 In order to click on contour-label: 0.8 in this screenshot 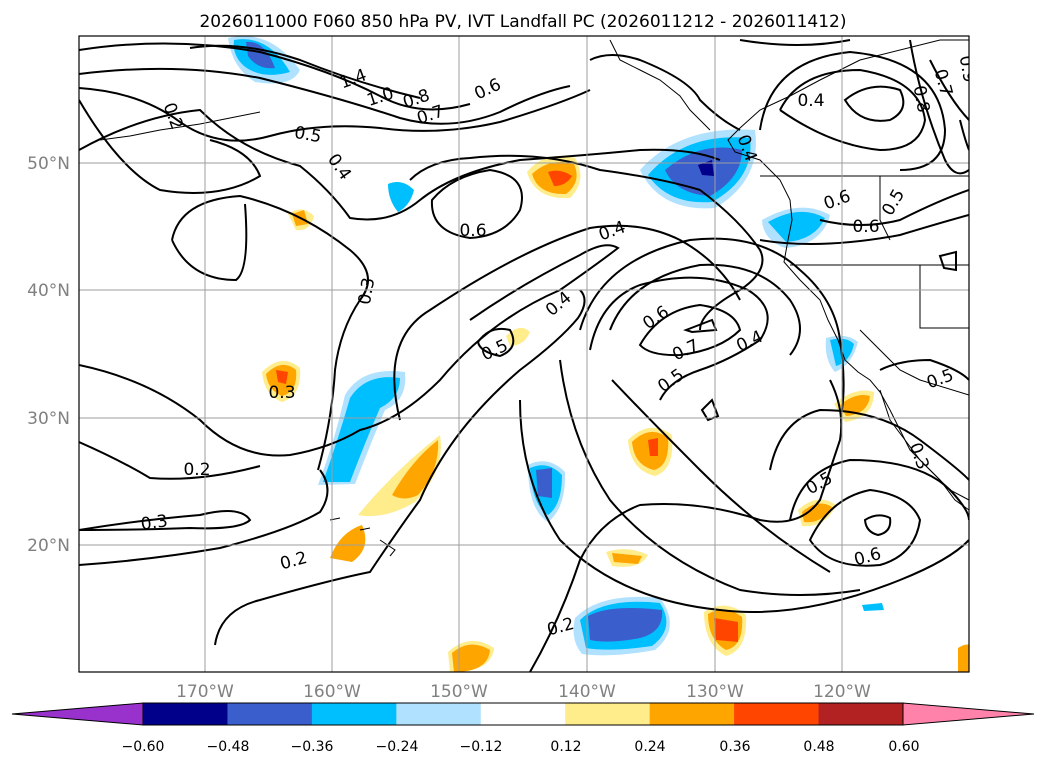, I will do `click(921, 99)`.